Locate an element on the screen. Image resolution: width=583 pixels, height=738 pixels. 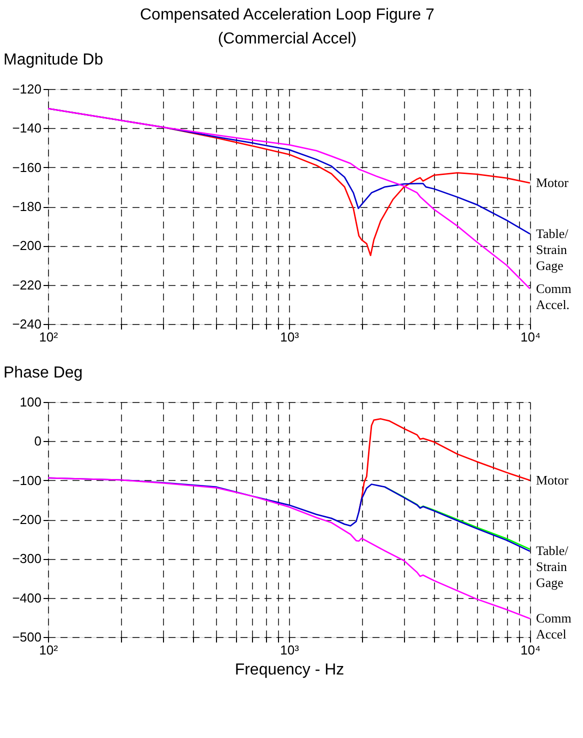
y-tick-label: −100 is located at coordinates (27, 480).